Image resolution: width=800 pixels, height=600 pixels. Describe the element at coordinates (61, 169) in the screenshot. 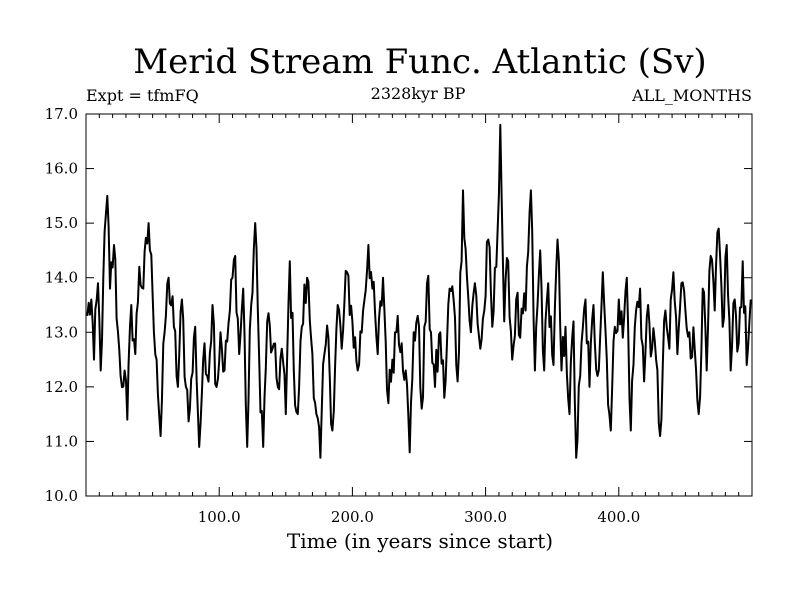

I see `y-tick-label: 16.0` at that location.